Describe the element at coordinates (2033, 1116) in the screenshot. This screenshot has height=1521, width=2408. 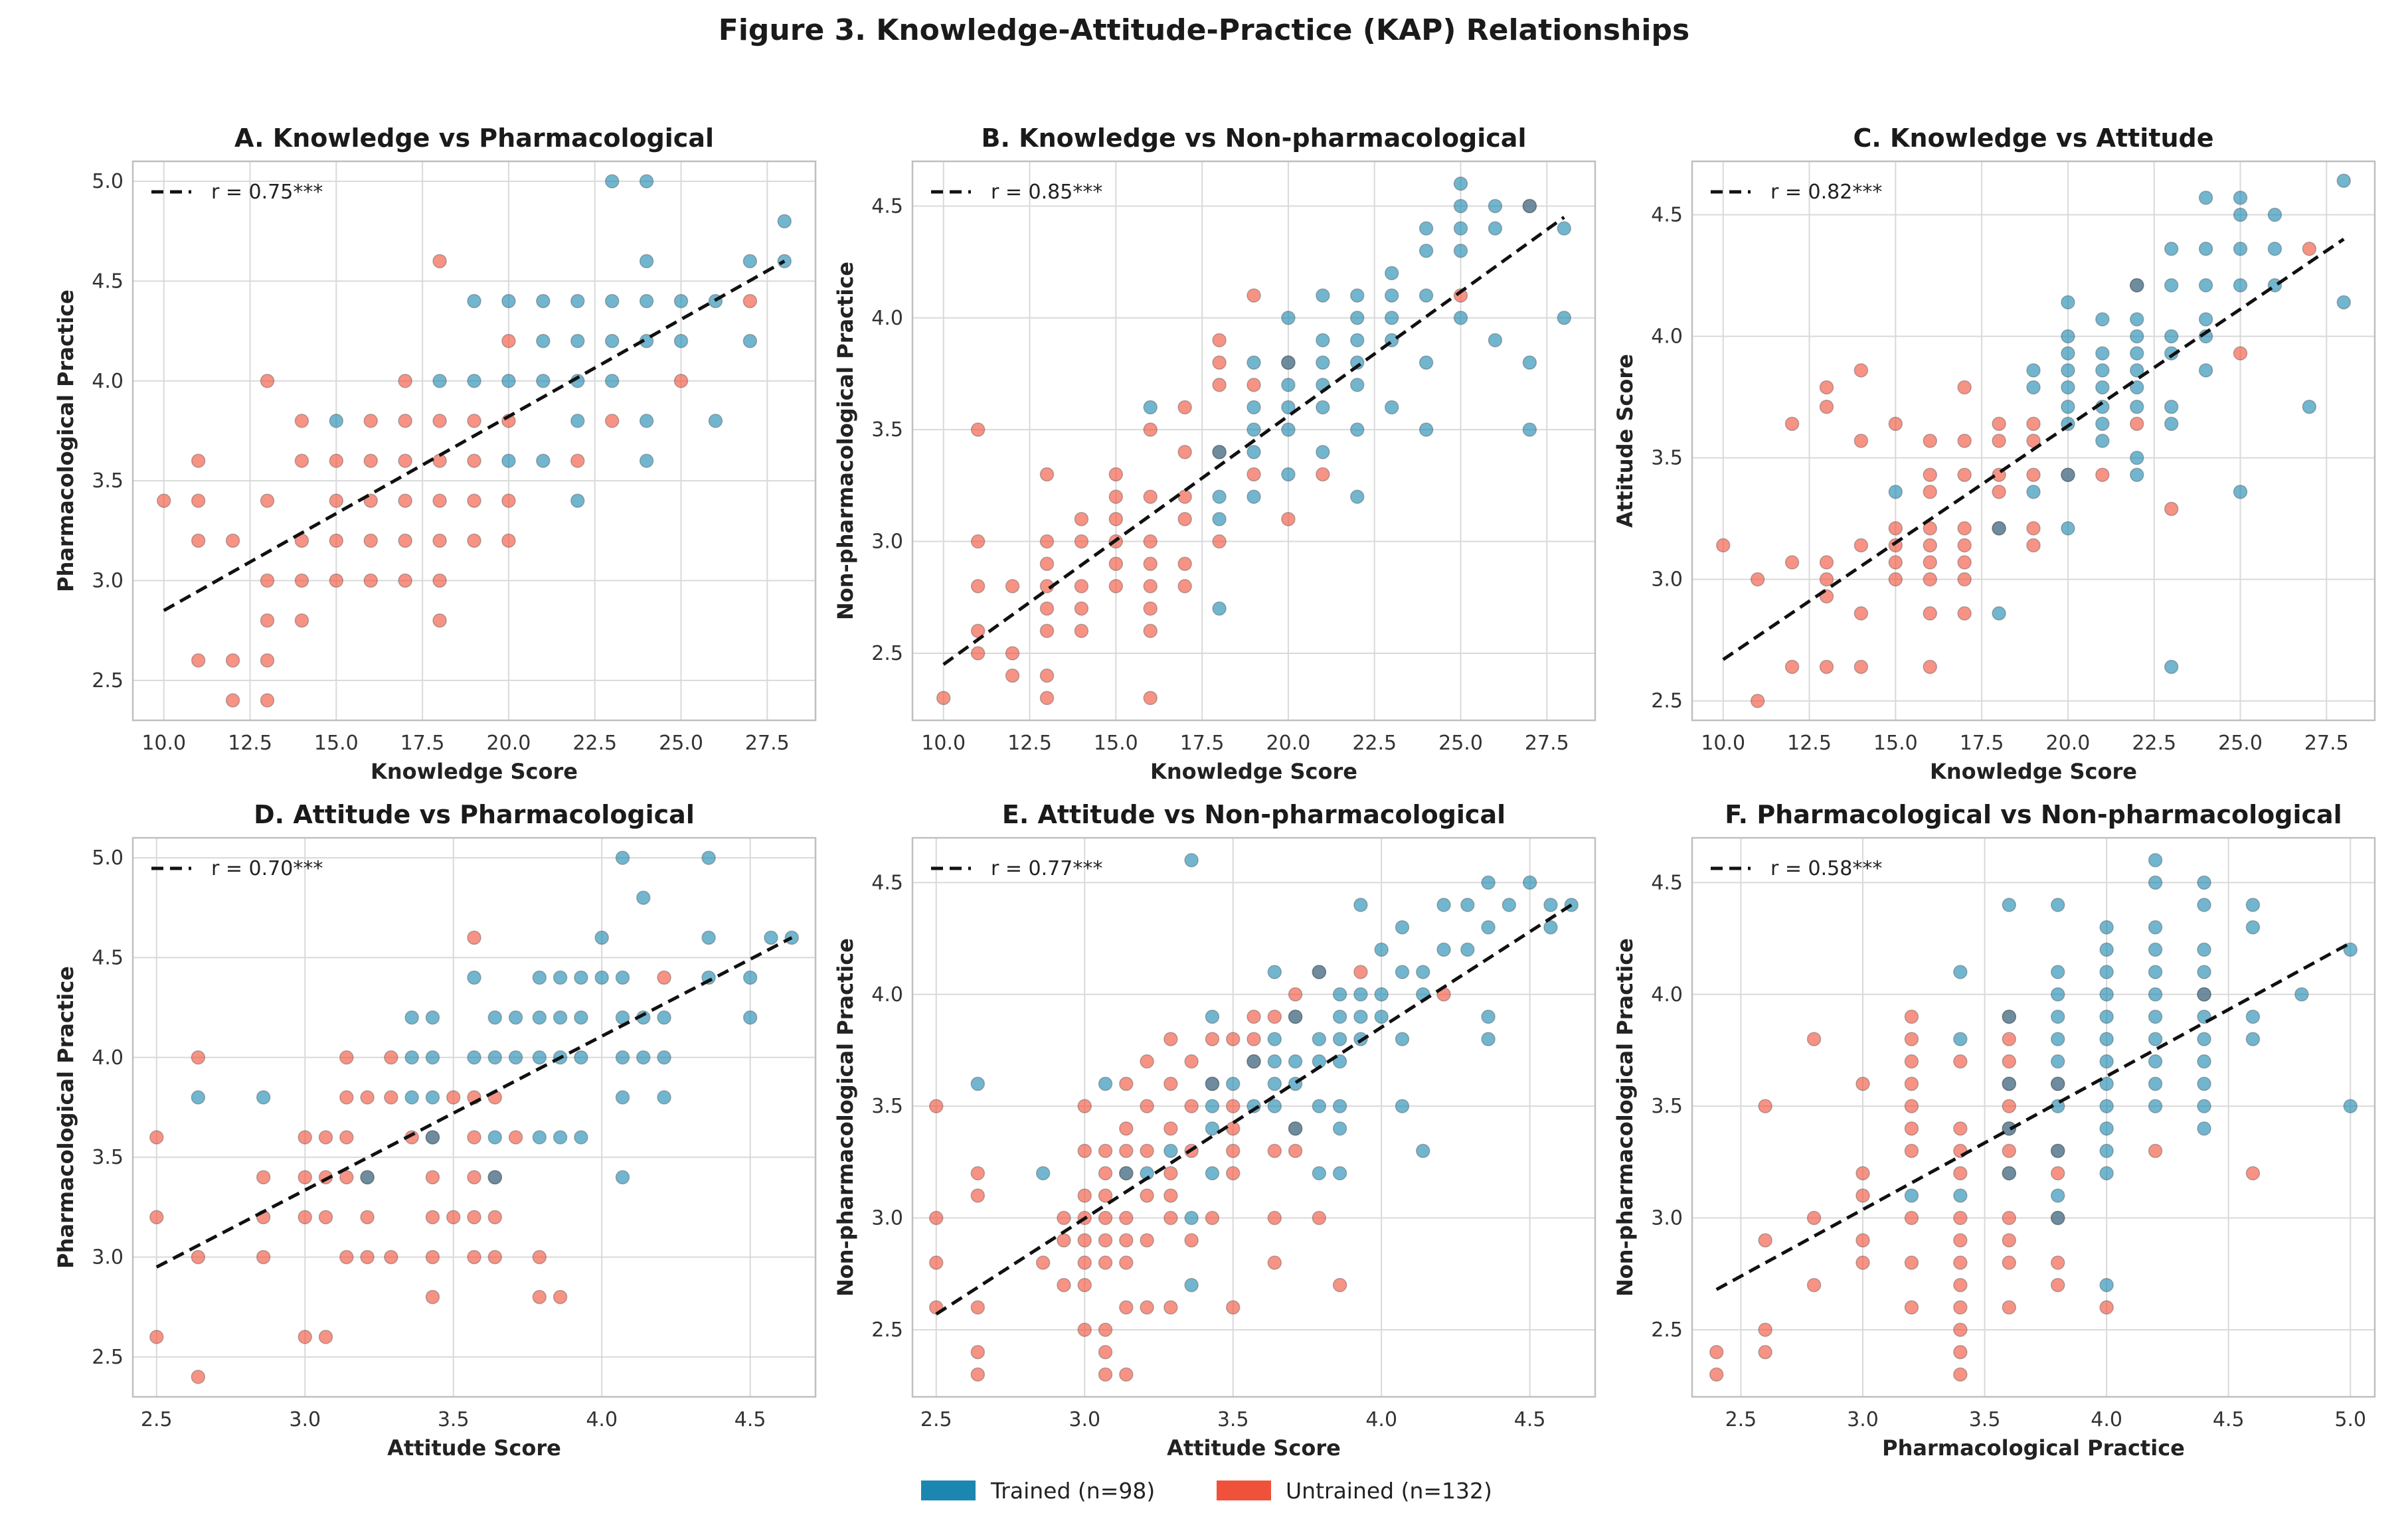
I see `trend-line` at that location.